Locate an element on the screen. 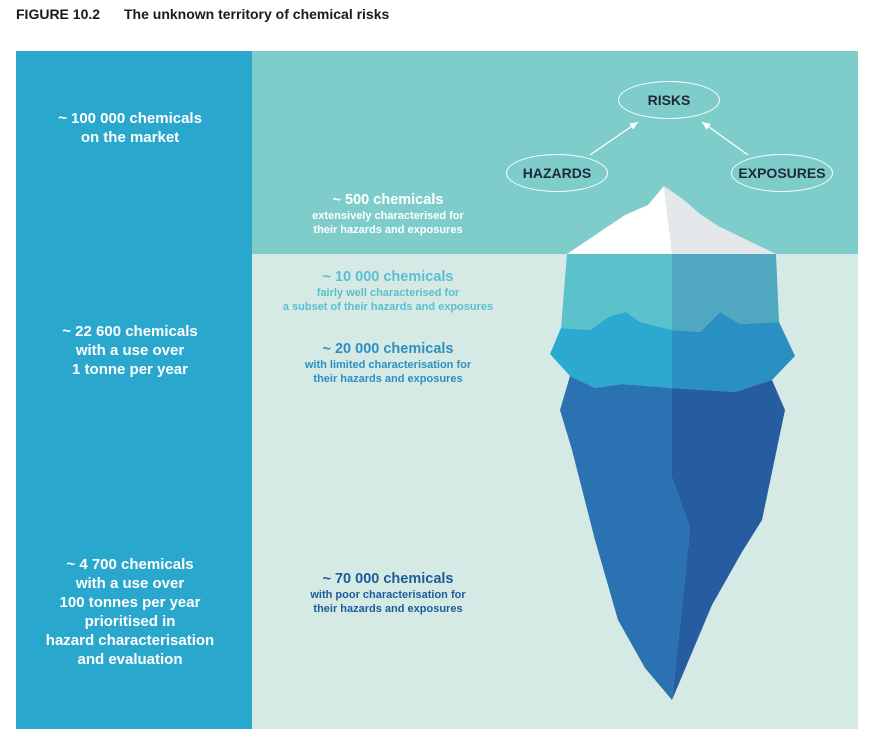  left-block-market-line: ~ 100 000 chemicals is located at coordinates (130, 118).